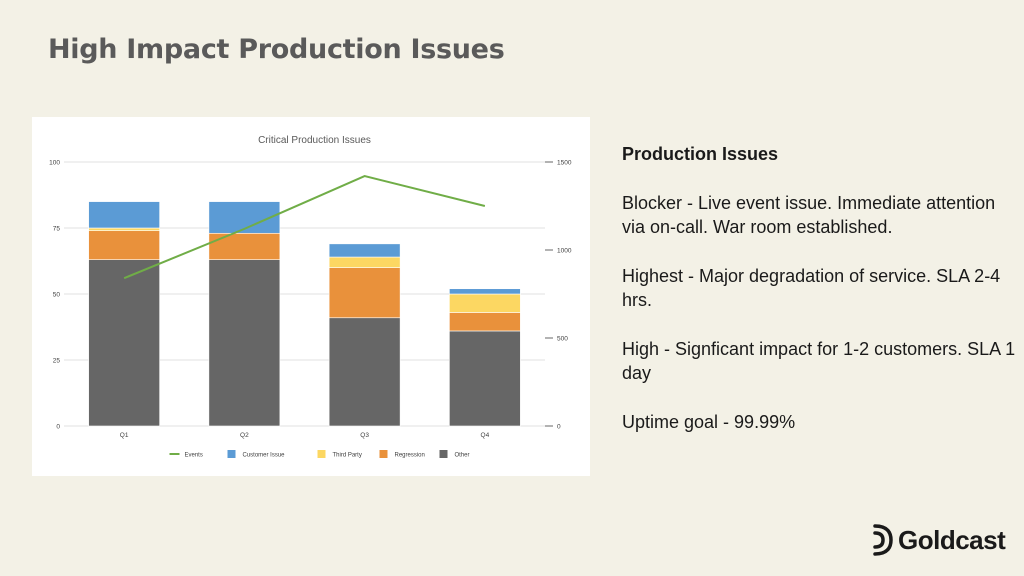 The width and height of the screenshot is (1024, 576). I want to click on y2-tick-label: 1000, so click(564, 251).